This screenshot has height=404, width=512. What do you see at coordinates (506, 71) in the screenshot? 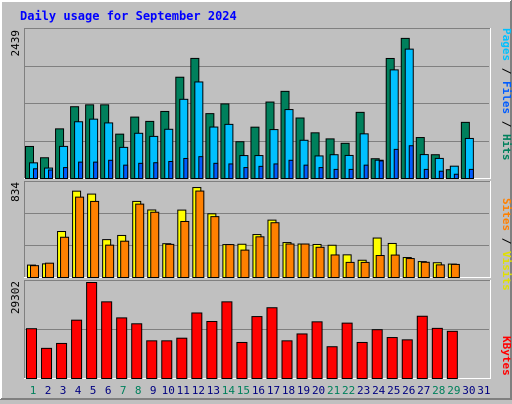
I see `legend-sep-1: /` at bounding box center [506, 71].